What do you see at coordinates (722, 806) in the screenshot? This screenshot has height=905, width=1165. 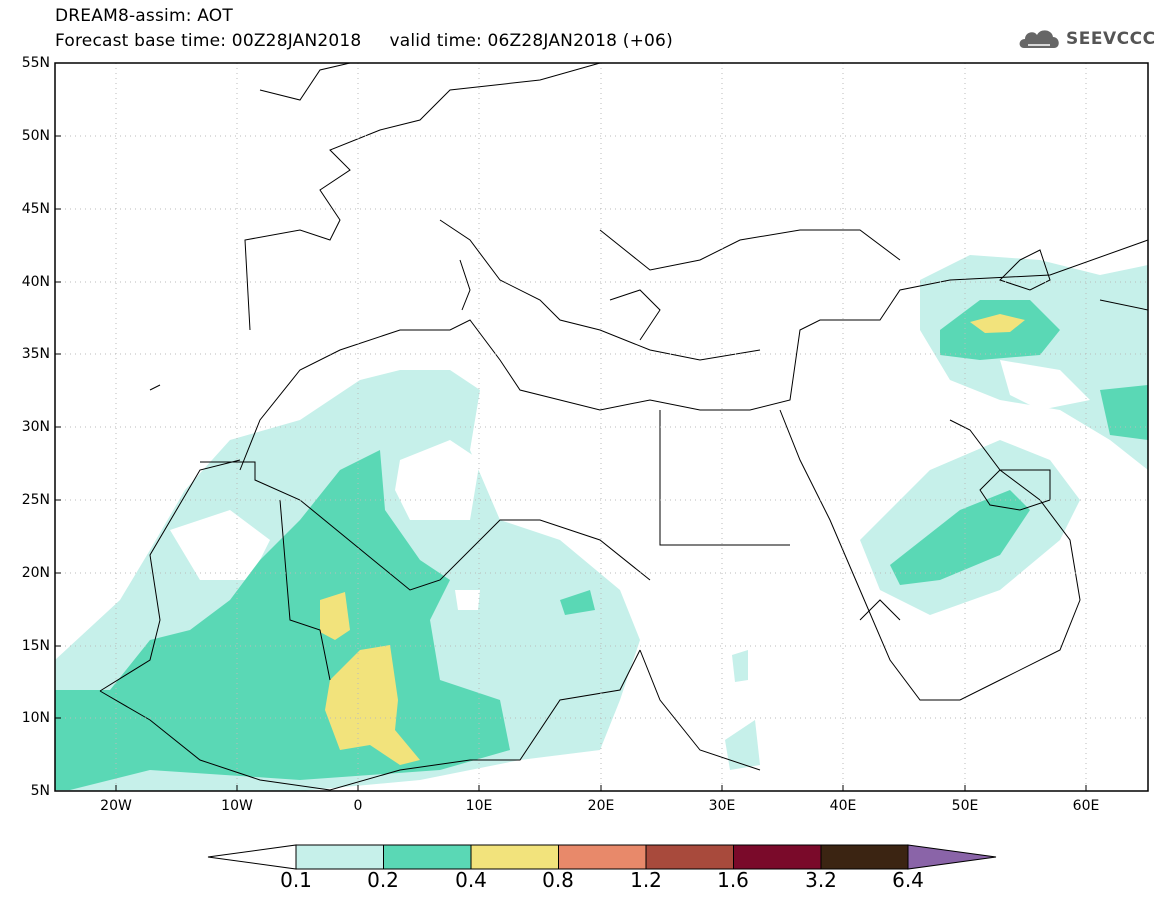 I see `lon-label: 30E` at bounding box center [722, 806].